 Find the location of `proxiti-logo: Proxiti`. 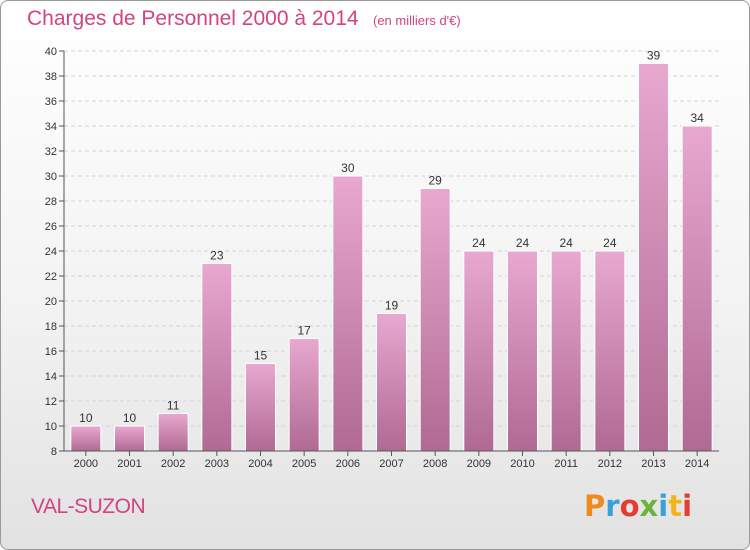

proxiti-logo: Proxiti is located at coordinates (638, 506).